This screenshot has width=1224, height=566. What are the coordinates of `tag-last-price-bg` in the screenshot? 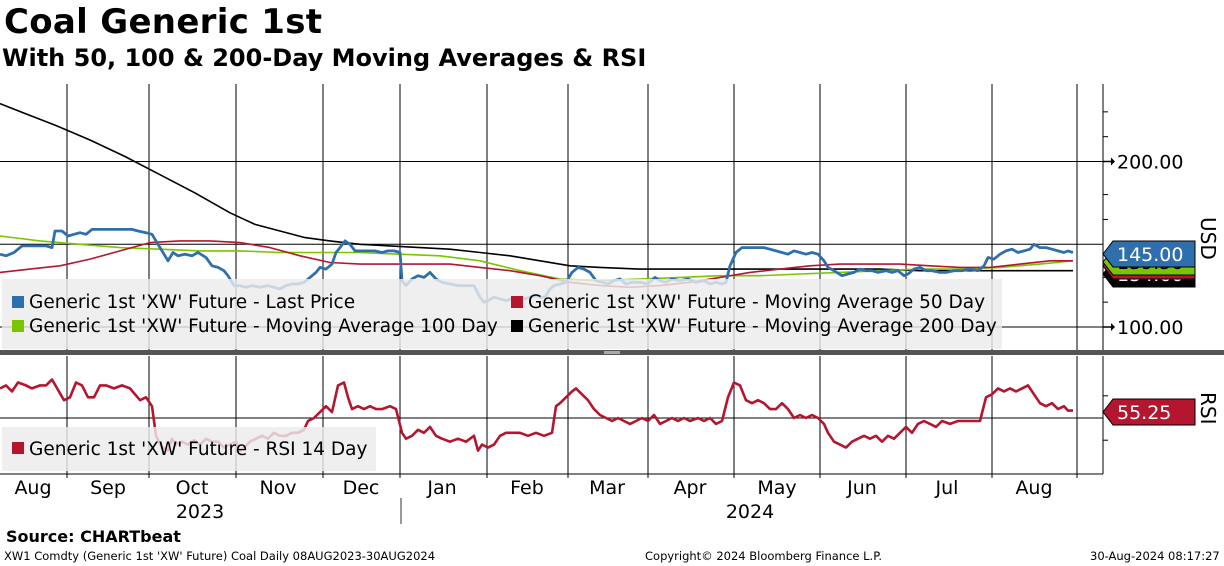 It's located at (1149, 254).